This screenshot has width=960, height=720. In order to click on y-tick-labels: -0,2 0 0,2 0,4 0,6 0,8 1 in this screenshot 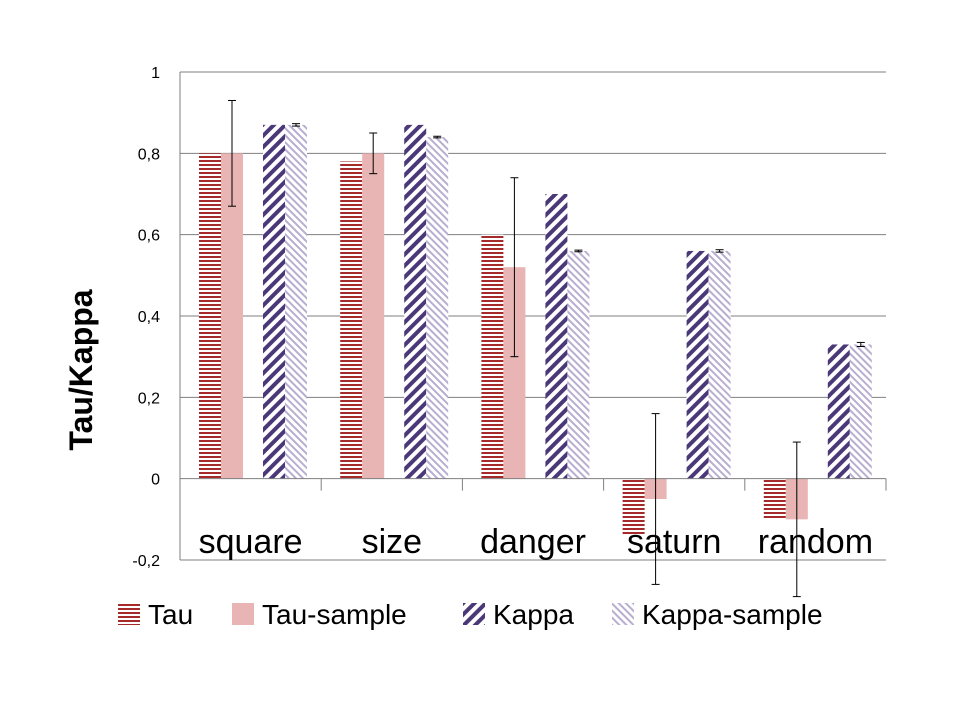, I will do `click(146, 317)`.